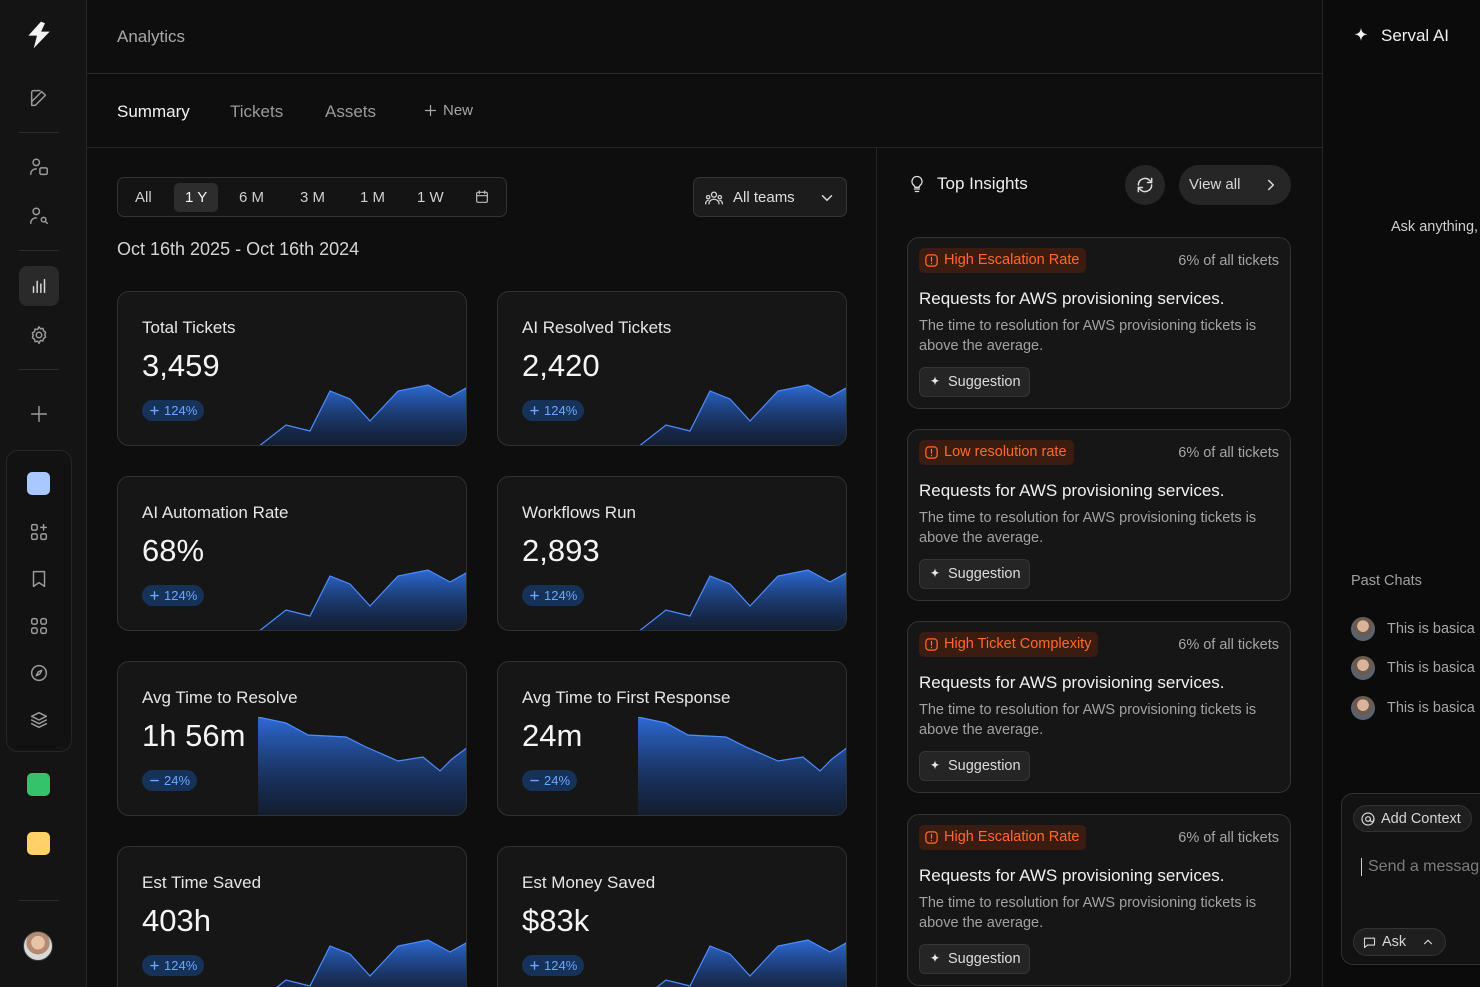 The image size is (1480, 987). What do you see at coordinates (39, 579) in the screenshot?
I see `bookmark-icon` at bounding box center [39, 579].